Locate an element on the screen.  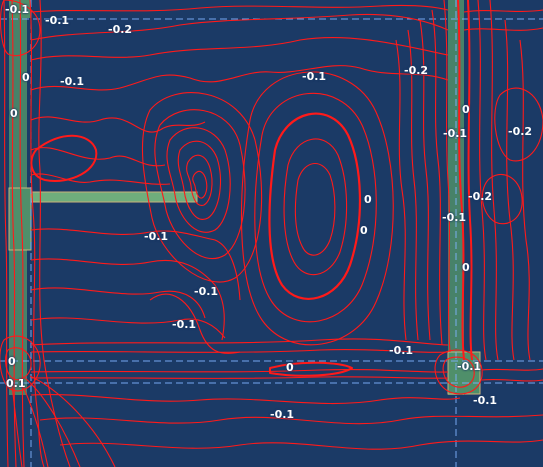
cantilever-beam-member is located at coordinates (112, 197).